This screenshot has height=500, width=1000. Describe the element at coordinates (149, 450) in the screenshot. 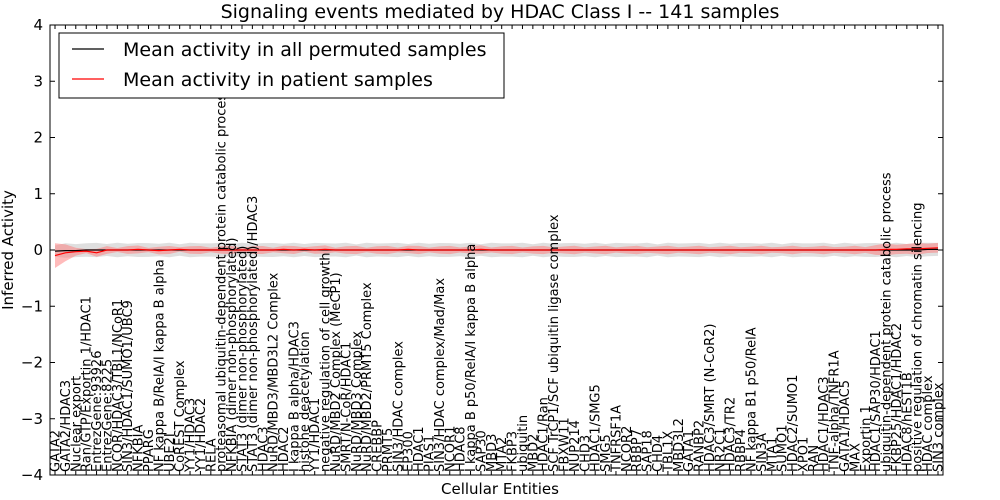

I see `category-label: PPARG` at that location.